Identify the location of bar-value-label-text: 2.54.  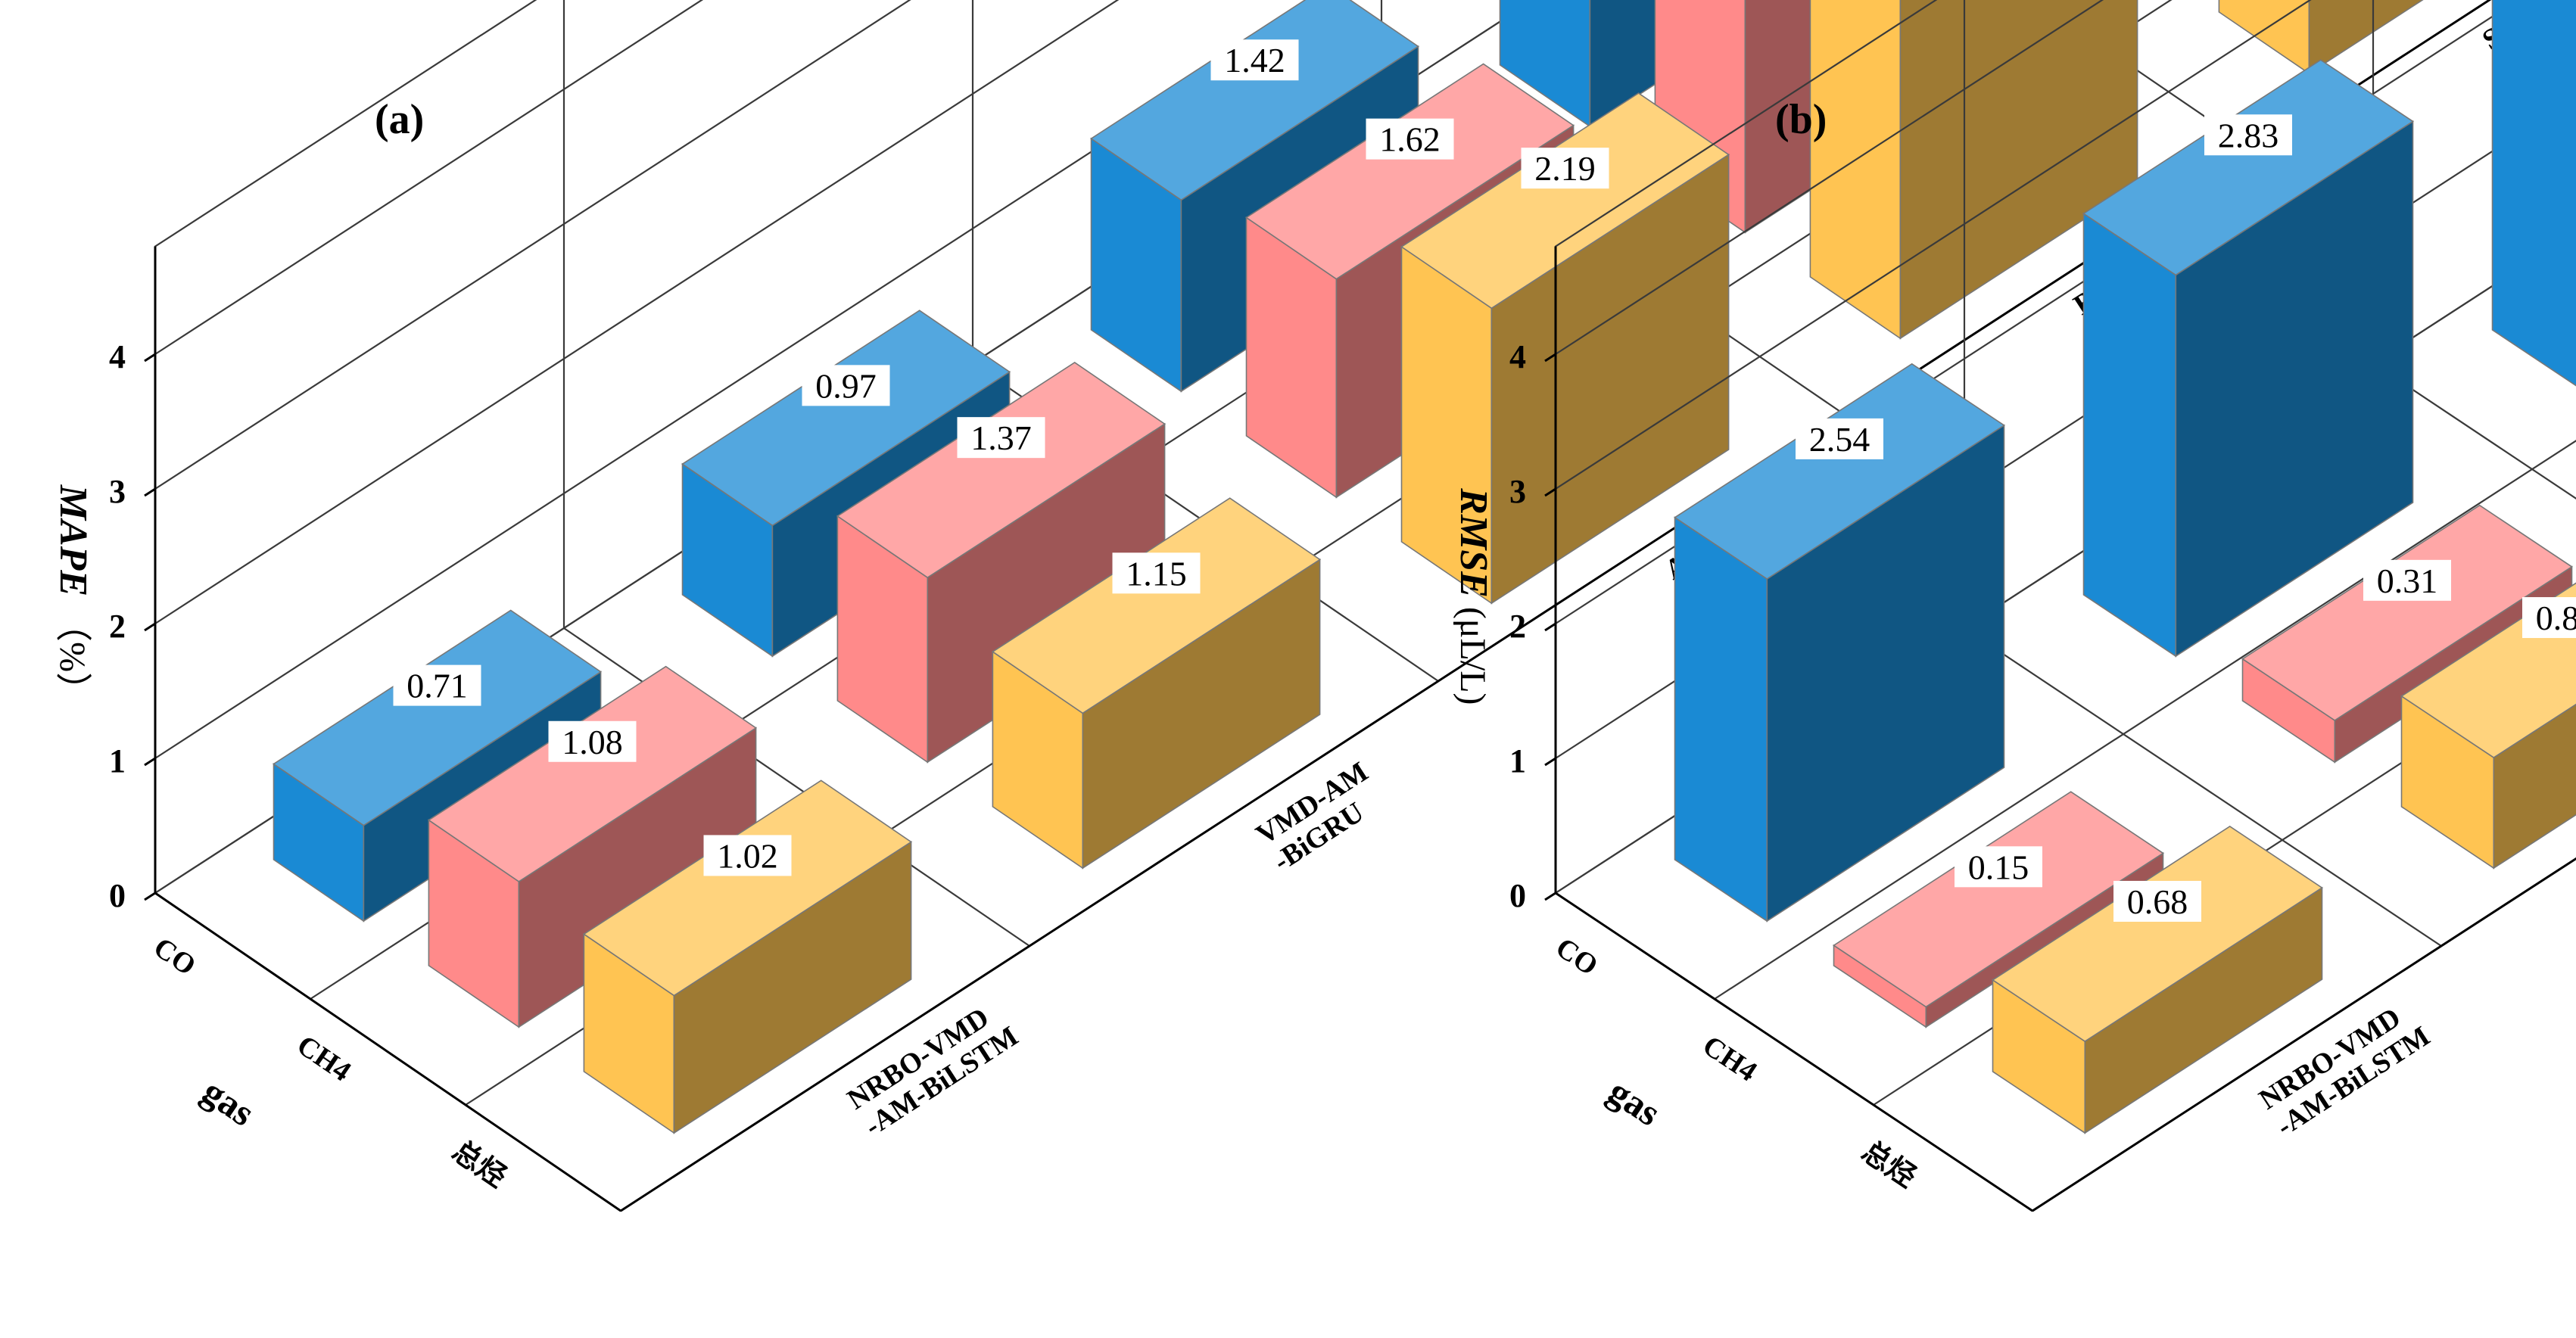
(1839, 439).